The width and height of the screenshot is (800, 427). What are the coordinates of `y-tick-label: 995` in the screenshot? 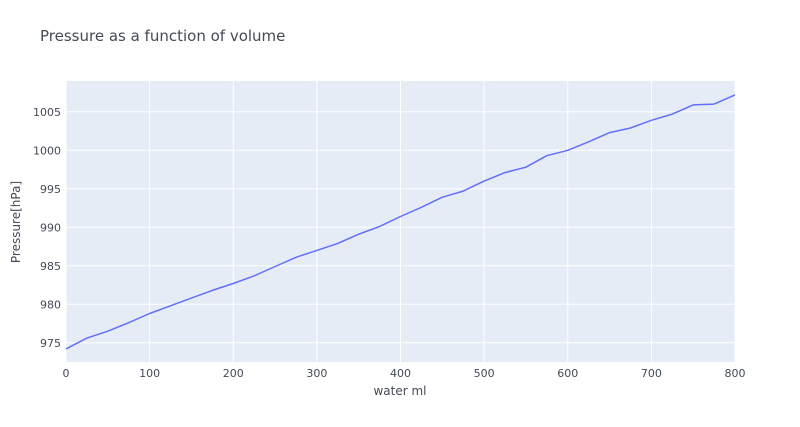 It's located at (50, 189).